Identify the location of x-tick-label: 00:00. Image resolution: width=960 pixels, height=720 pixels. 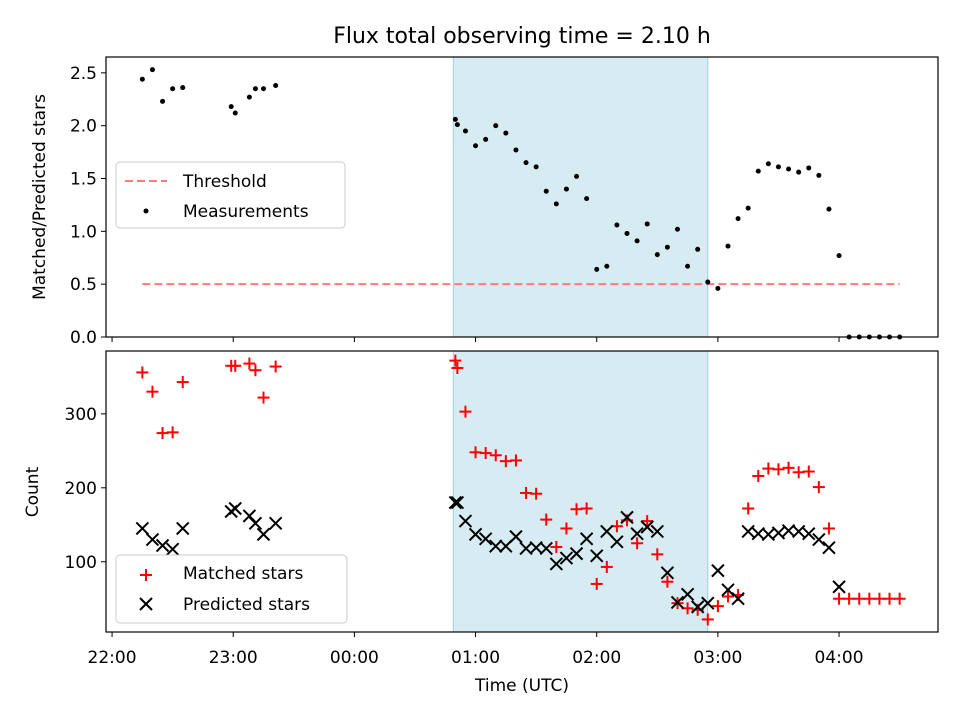
(354, 658).